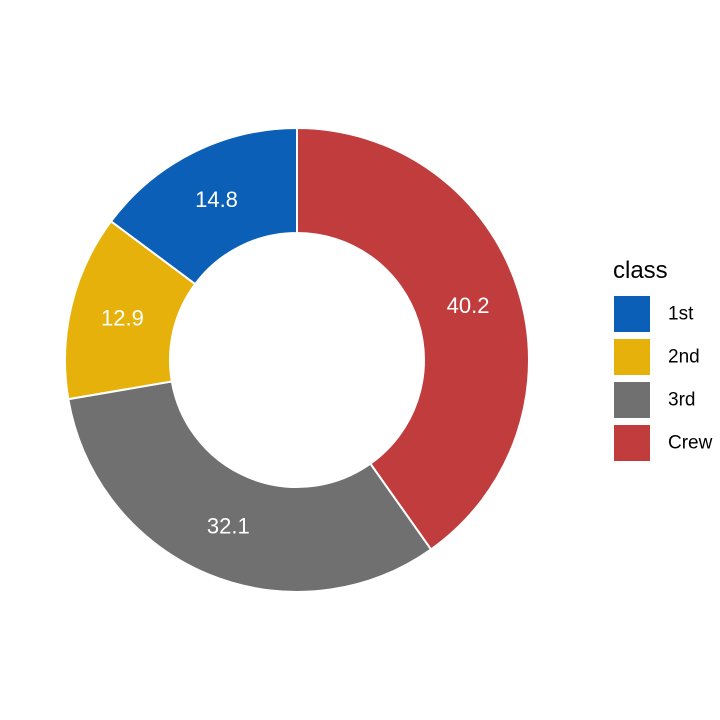 The image size is (720, 720). What do you see at coordinates (690, 443) in the screenshot?
I see `legend-label-crew: Crew` at bounding box center [690, 443].